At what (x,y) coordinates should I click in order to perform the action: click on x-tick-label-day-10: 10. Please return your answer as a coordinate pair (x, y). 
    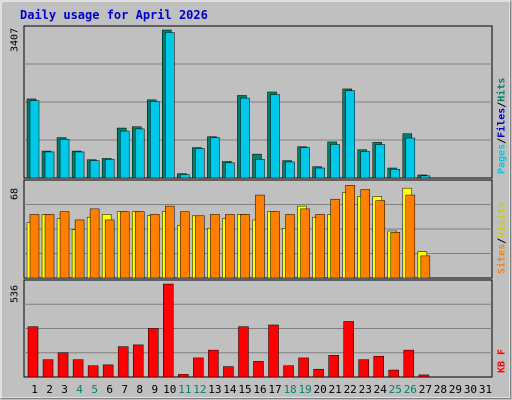
    Looking at the image, I should click on (169, 389).